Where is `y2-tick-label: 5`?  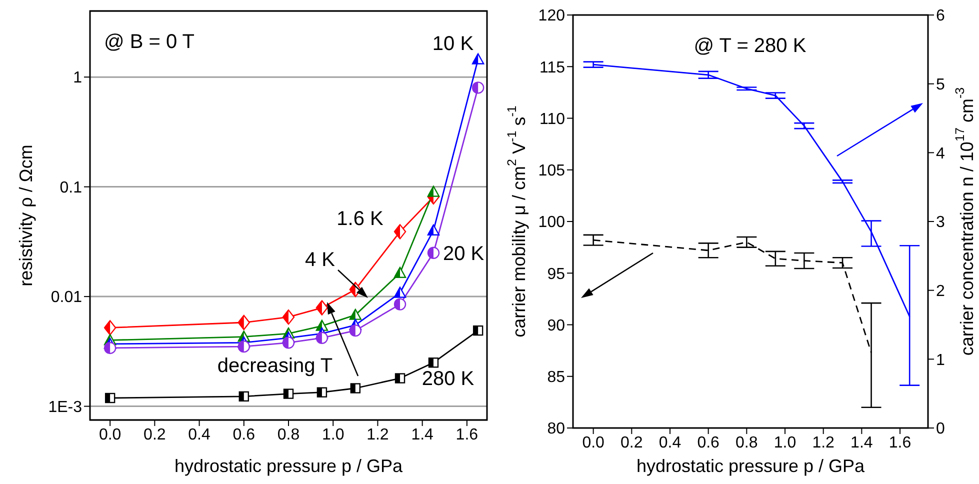 y2-tick-label: 5 is located at coordinates (940, 85).